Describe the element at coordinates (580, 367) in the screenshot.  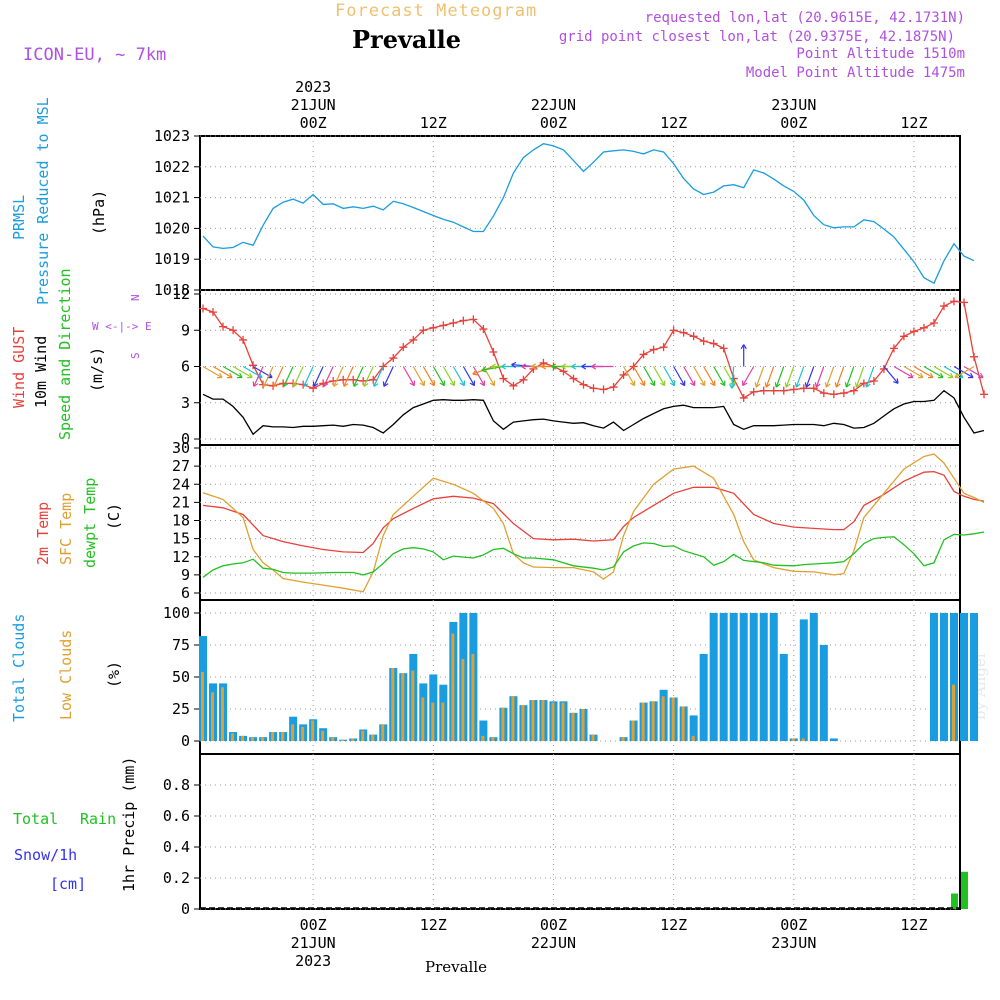
I see `panel-frame` at that location.